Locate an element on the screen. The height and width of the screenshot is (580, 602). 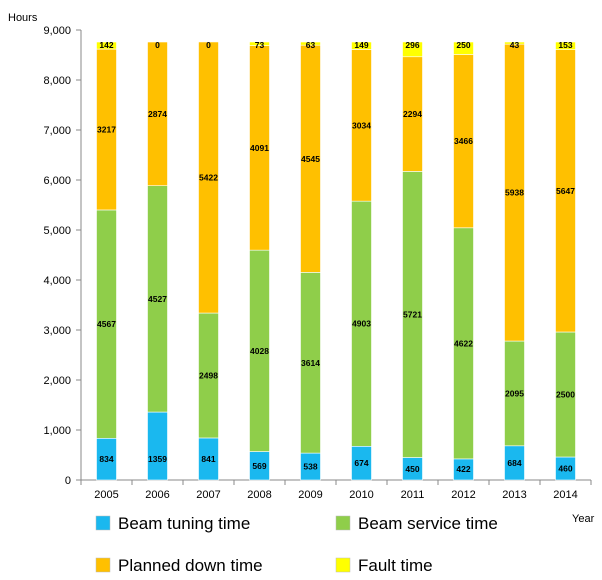
data-label: 3466 is located at coordinates (463, 141).